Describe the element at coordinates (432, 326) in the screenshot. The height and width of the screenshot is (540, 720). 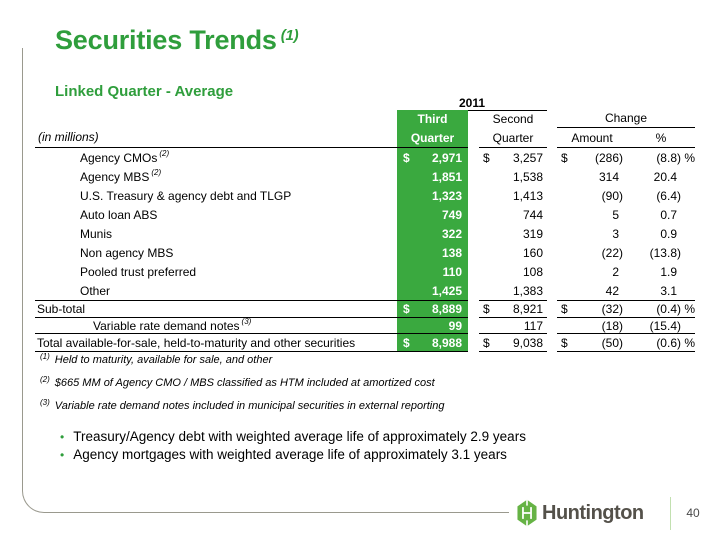
I see `third-quarter-value: 99` at that location.